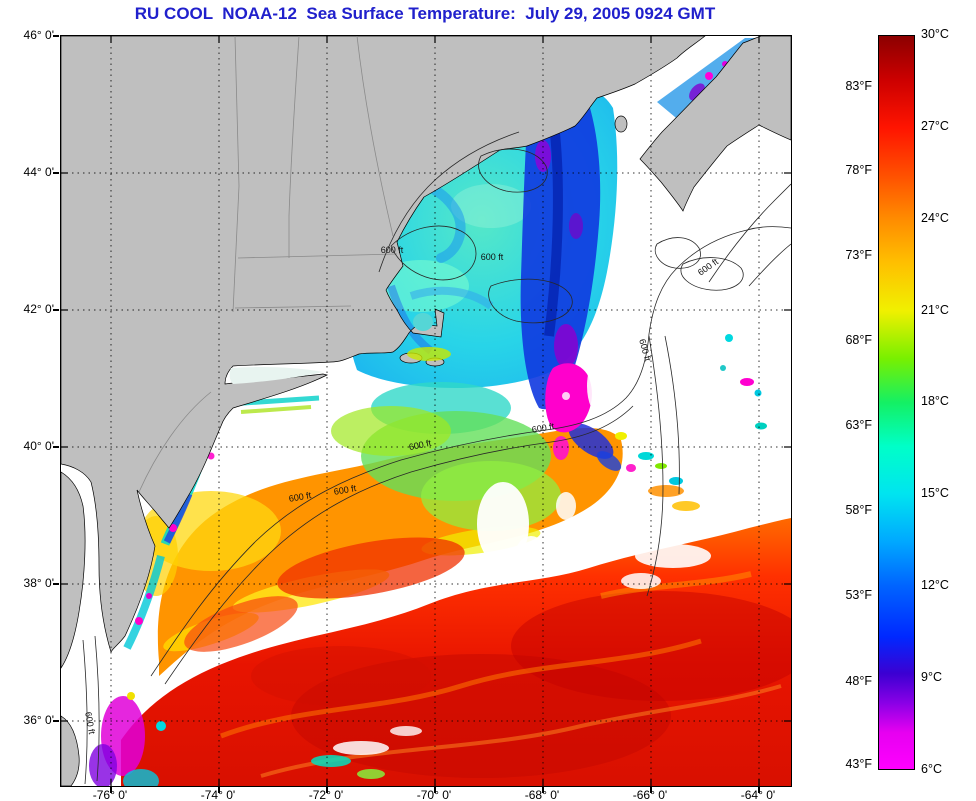 The height and width of the screenshot is (801, 976). What do you see at coordinates (935, 585) in the screenshot?
I see `celsius-label: 12°C` at bounding box center [935, 585].